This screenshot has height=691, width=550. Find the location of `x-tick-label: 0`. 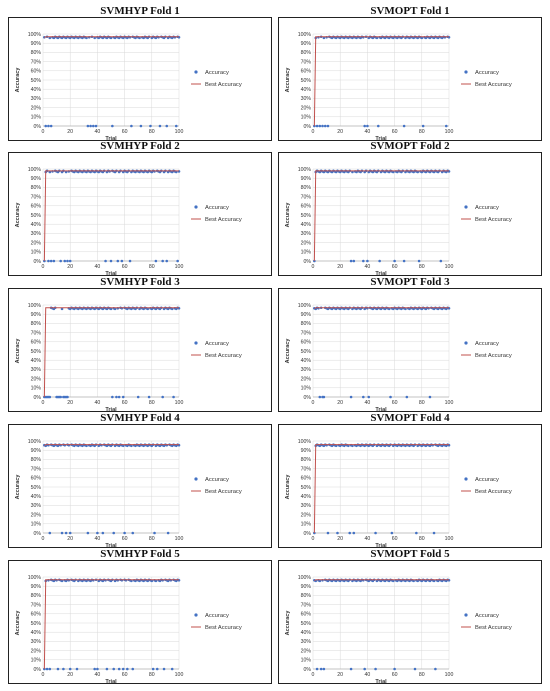

x-tick-label: 0 is located at coordinates (313, 403).